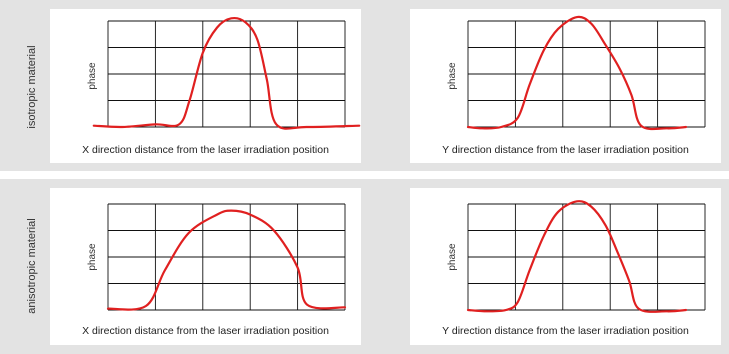  I want to click on row-label-anisotropic: anisotropic material, so click(32, 266).